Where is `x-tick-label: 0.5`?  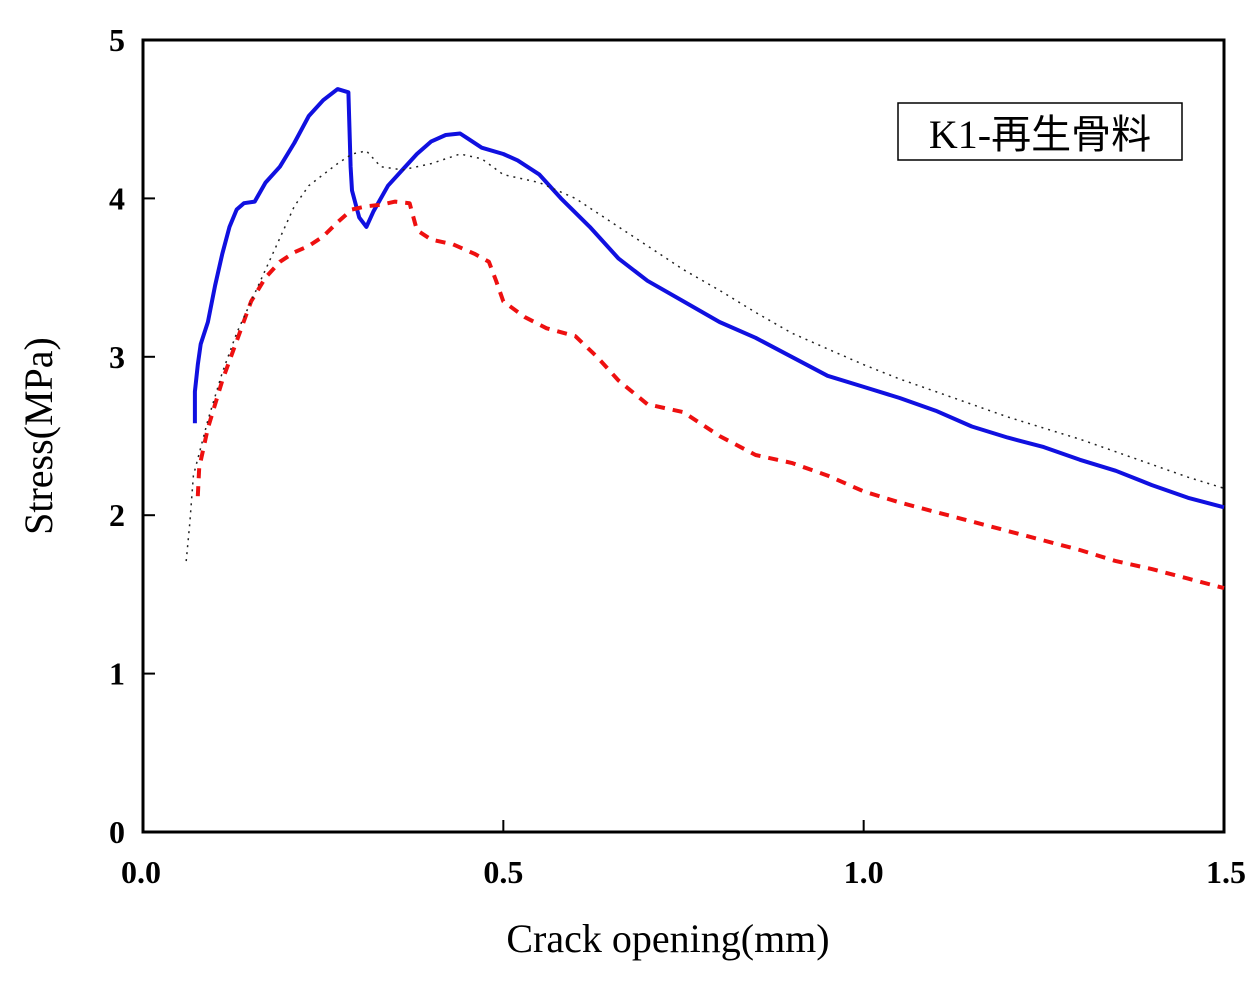 x-tick-label: 0.5 is located at coordinates (503, 872).